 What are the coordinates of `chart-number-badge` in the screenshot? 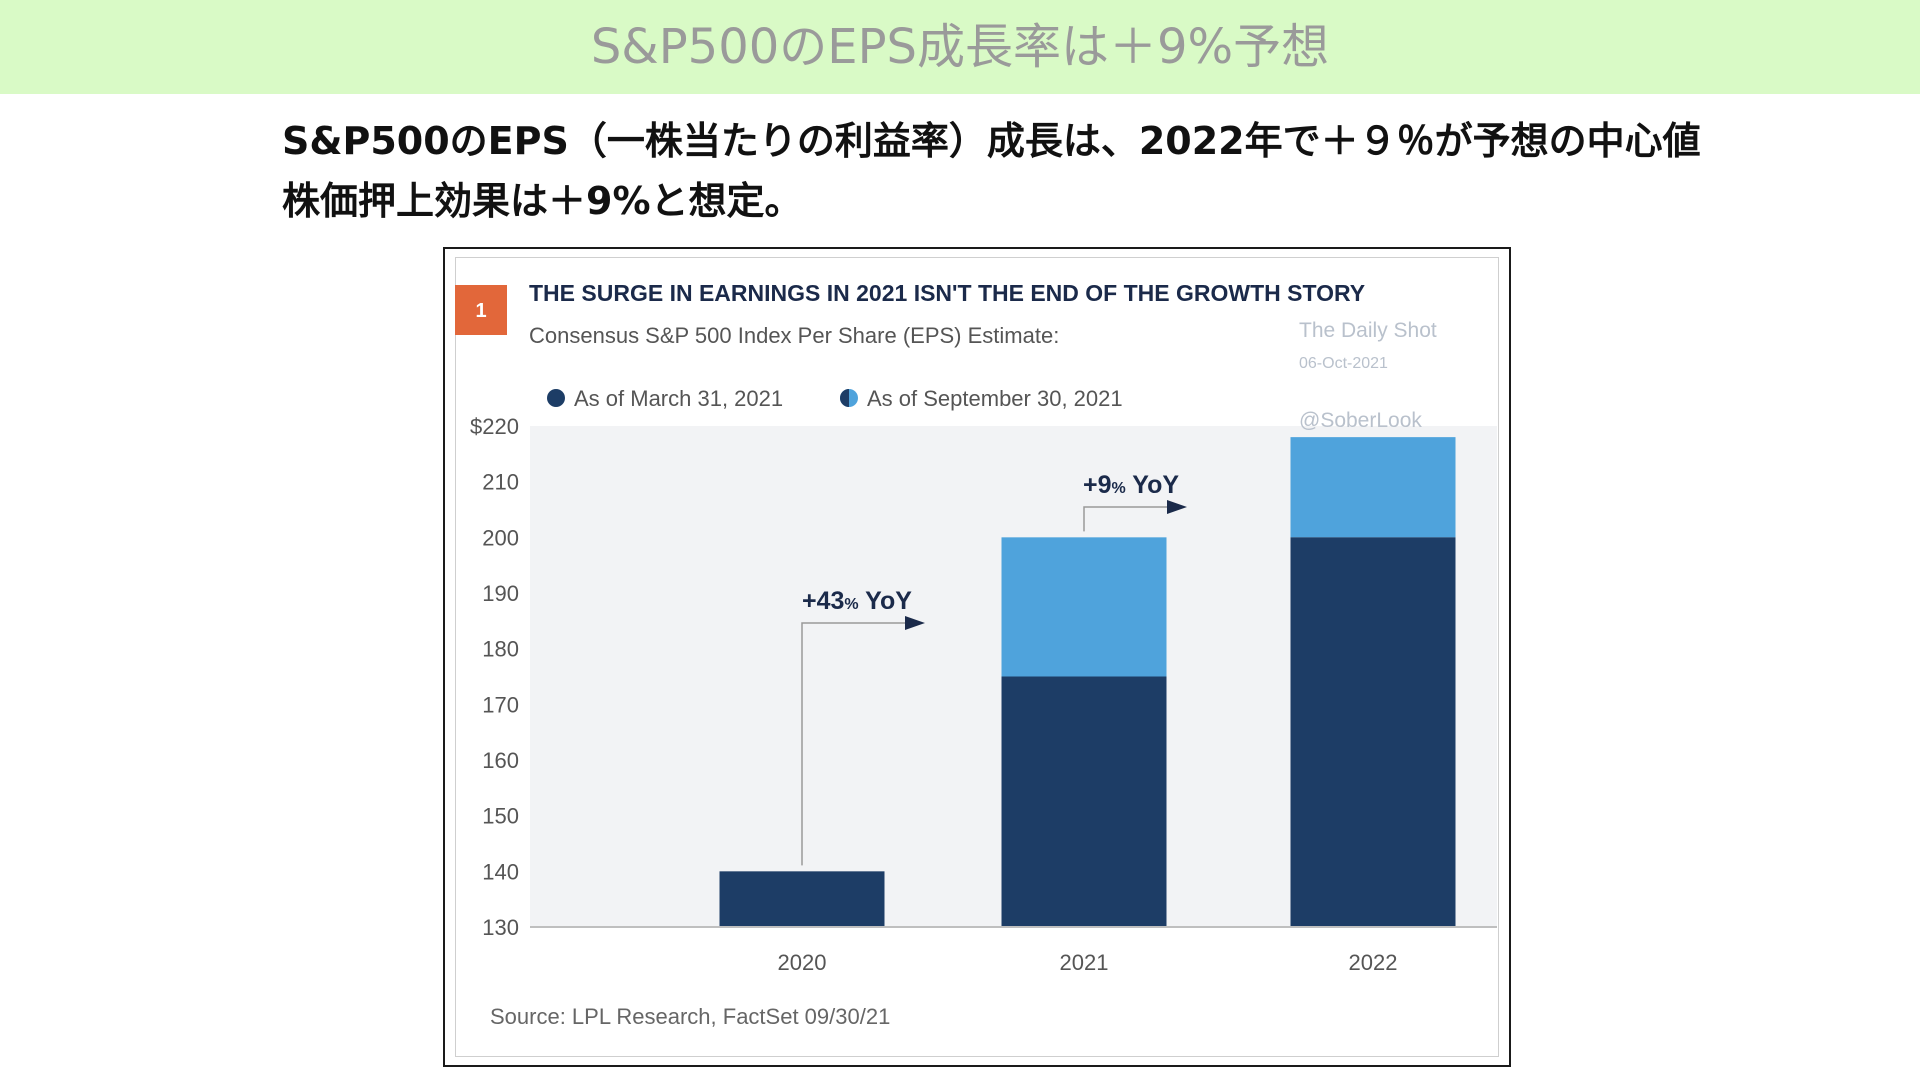 It's located at (481, 310).